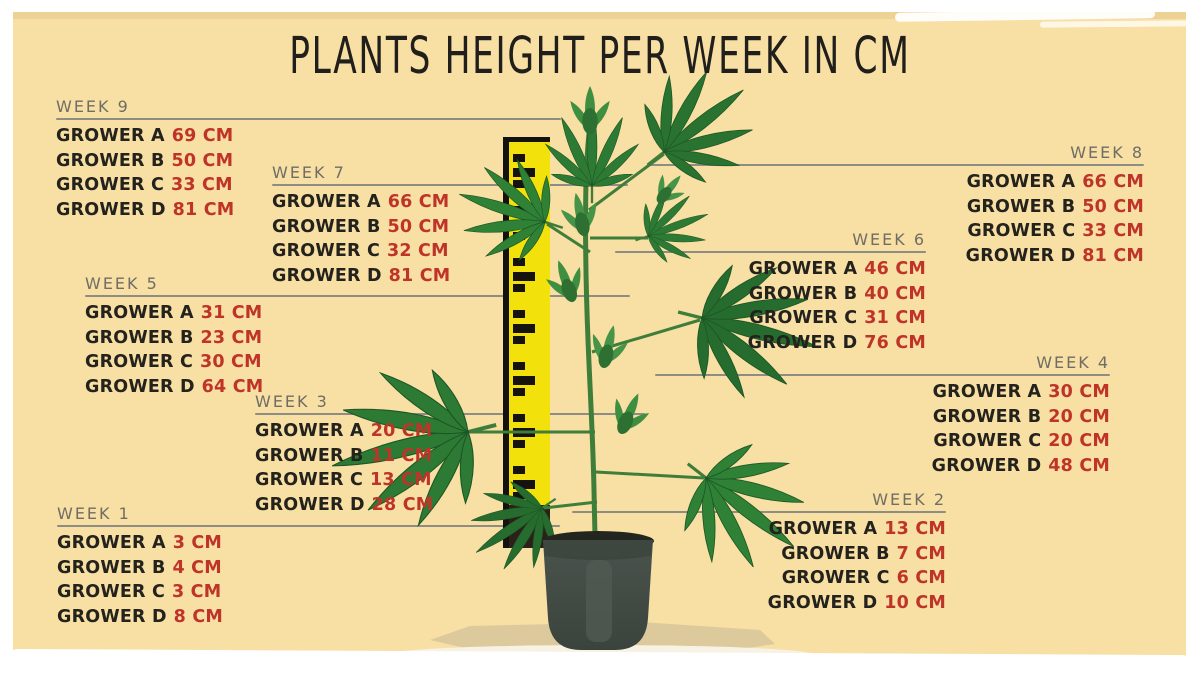 Image resolution: width=1200 pixels, height=679 pixels. Describe the element at coordinates (417, 251) in the screenshot. I see `height-value: 32 CM` at that location.